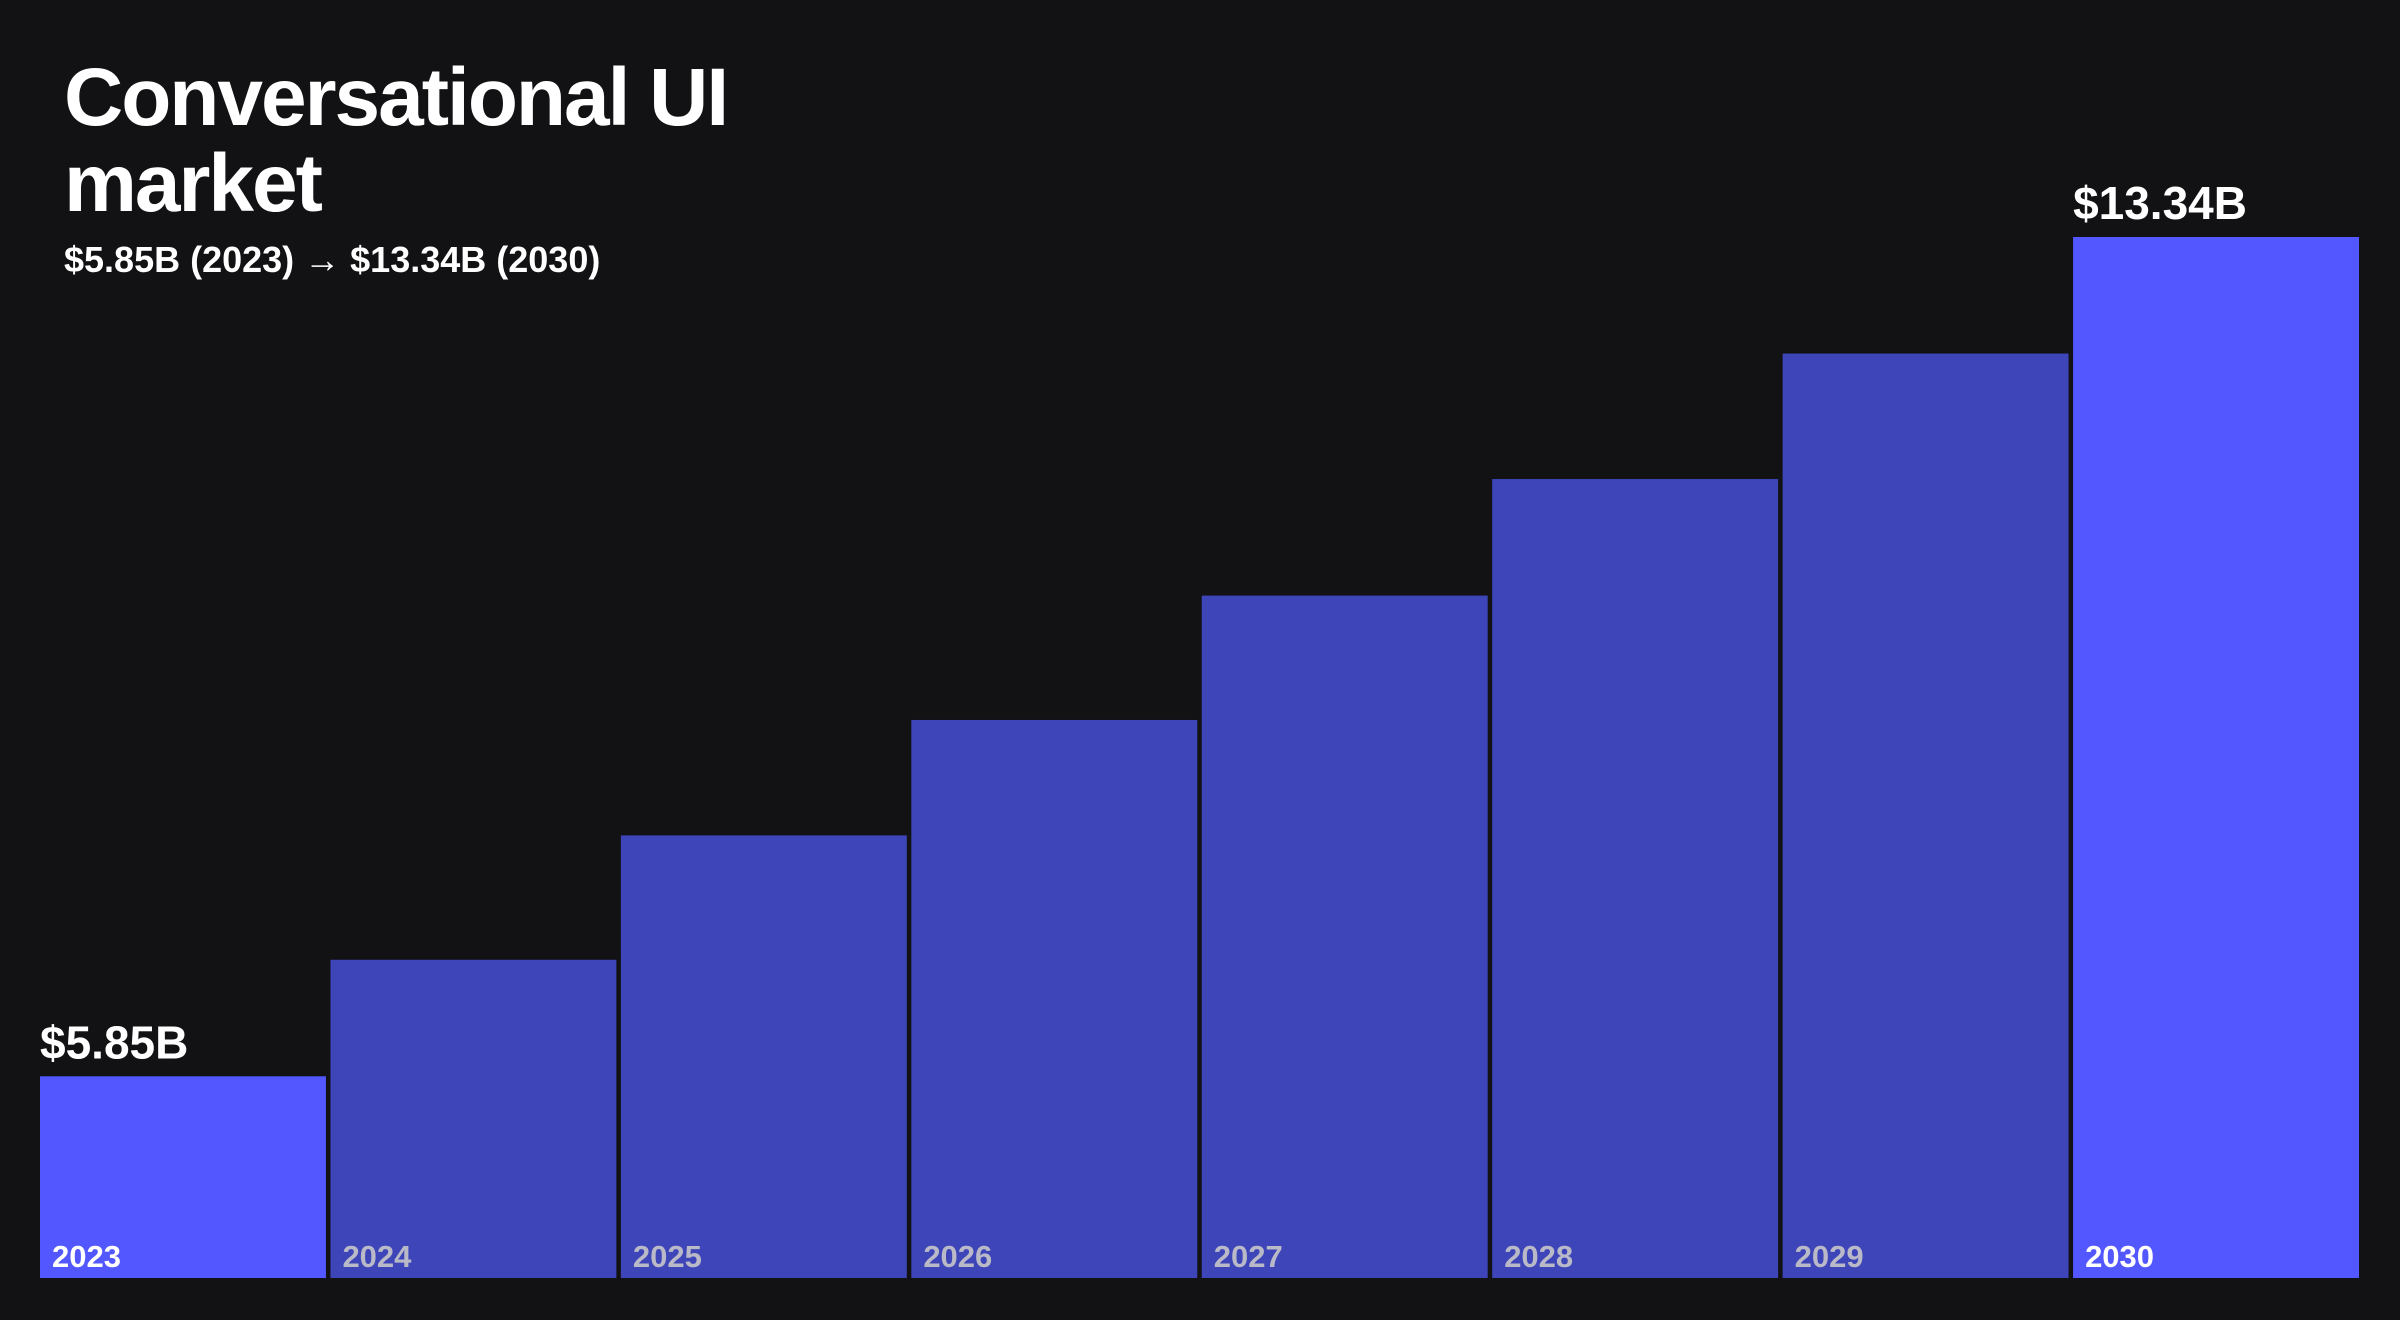 The height and width of the screenshot is (1320, 2400). What do you see at coordinates (193, 183) in the screenshot?
I see `title-line: market` at bounding box center [193, 183].